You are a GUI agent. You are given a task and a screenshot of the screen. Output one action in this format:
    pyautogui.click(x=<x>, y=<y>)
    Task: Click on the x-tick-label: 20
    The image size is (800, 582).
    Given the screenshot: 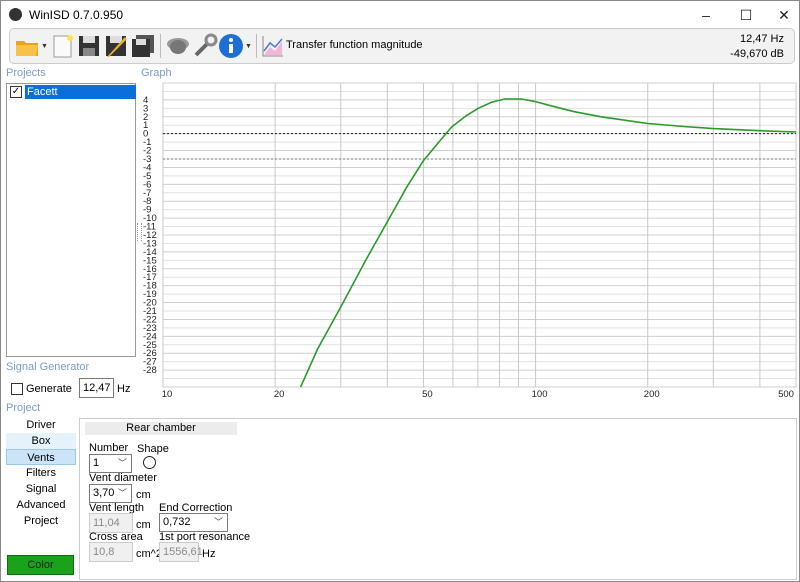 What is the action you would take?
    pyautogui.click(x=279, y=394)
    